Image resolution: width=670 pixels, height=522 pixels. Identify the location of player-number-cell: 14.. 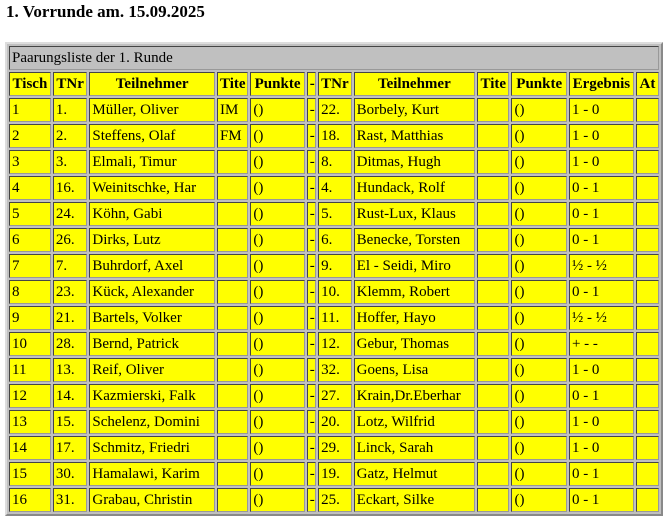
(70, 396).